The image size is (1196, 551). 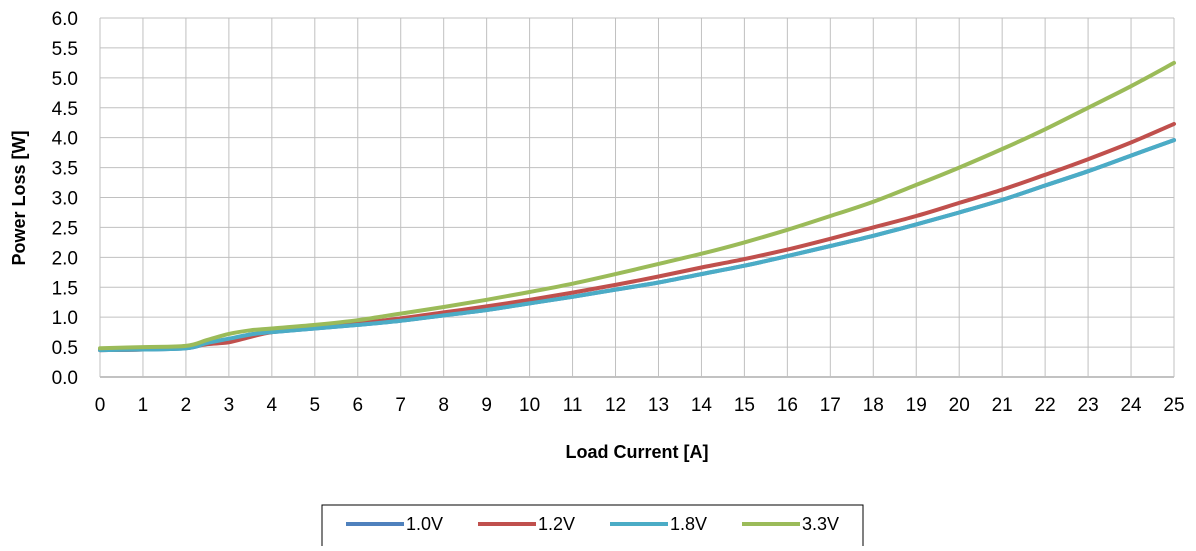 What do you see at coordinates (443, 405) in the screenshot?
I see `x-tick-label: 8` at bounding box center [443, 405].